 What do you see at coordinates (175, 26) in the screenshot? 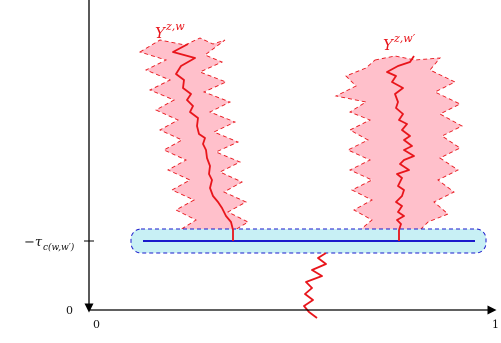
I see `process-left-superscript: z,w` at bounding box center [175, 26].